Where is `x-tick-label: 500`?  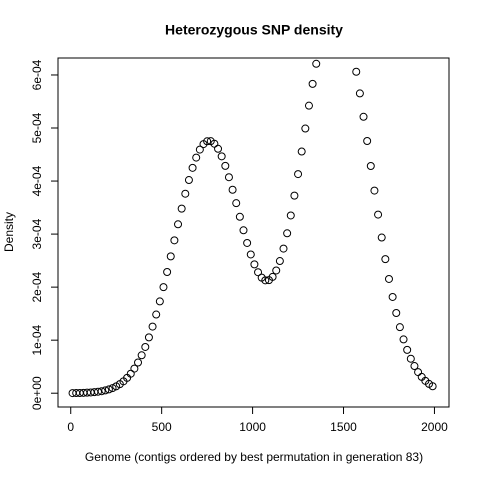 x-tick-label: 500 is located at coordinates (162, 427).